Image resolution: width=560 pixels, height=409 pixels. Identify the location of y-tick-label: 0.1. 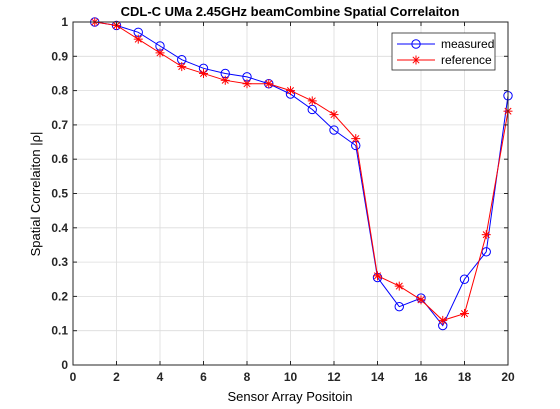
(59, 331).